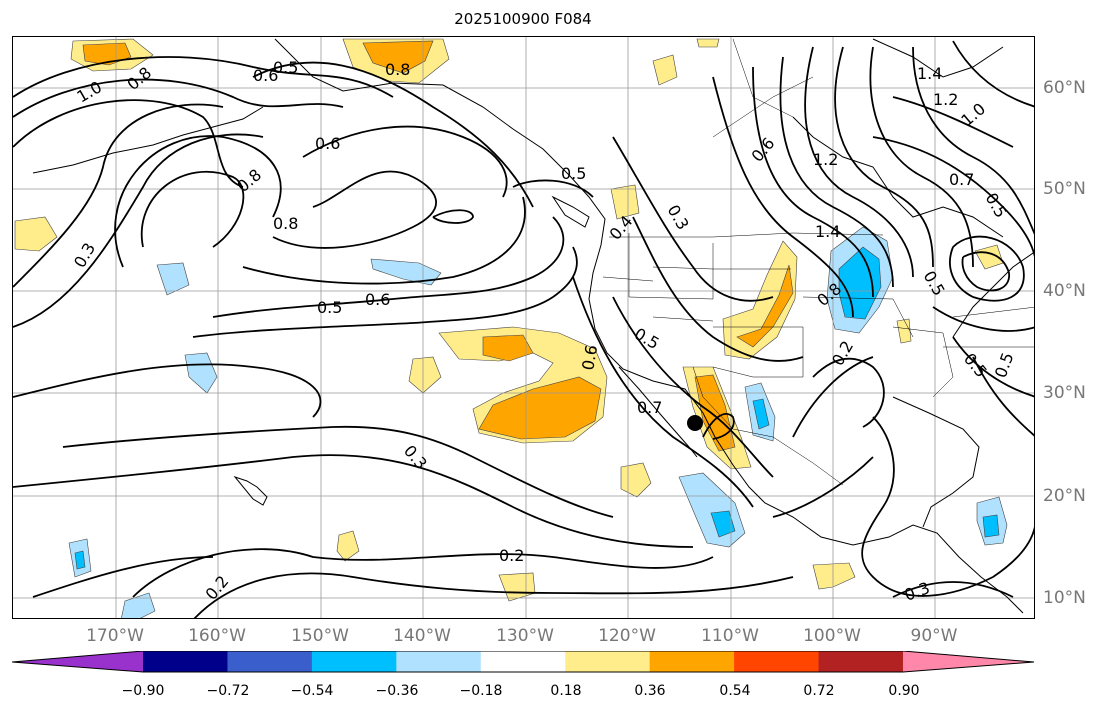  Describe the element at coordinates (397, 69) in the screenshot. I see `contour-label: 0.8` at that location.